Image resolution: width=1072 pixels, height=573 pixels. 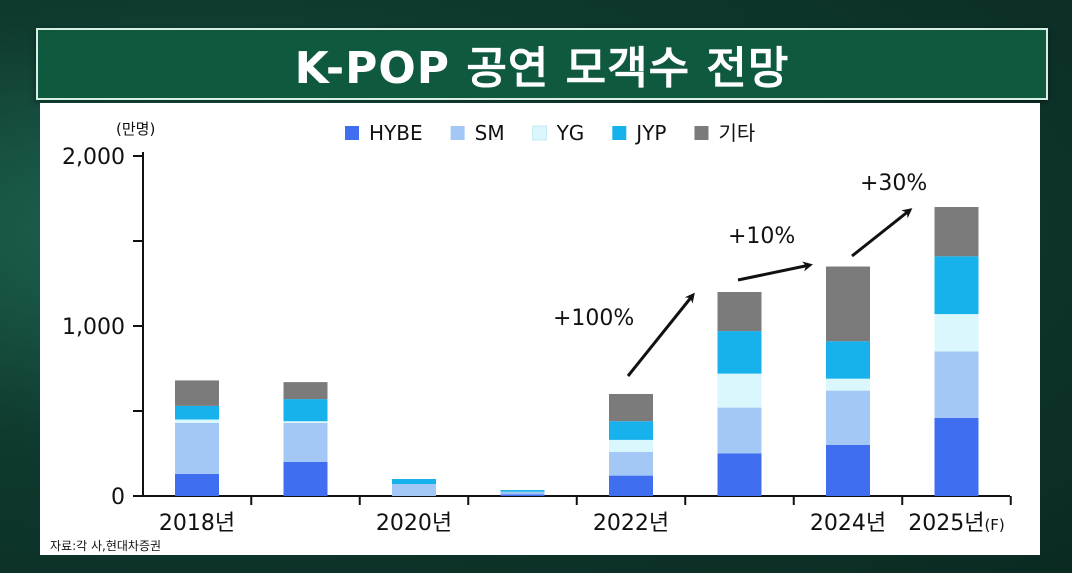 I want to click on title-bar: K-POP 공연 모객수 전망, so click(x=542, y=64).